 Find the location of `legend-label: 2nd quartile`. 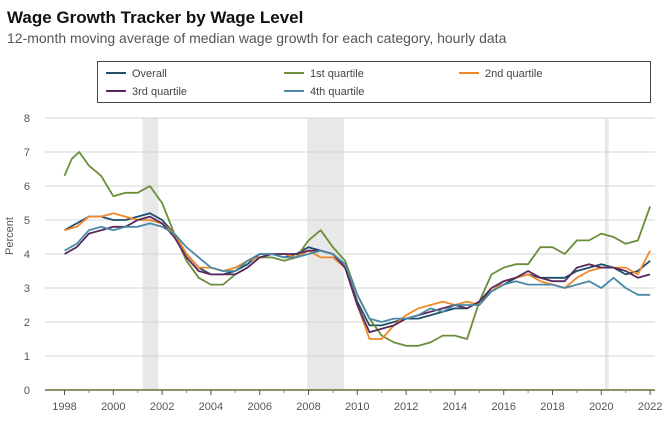

legend-label: 2nd quartile is located at coordinates (514, 74).